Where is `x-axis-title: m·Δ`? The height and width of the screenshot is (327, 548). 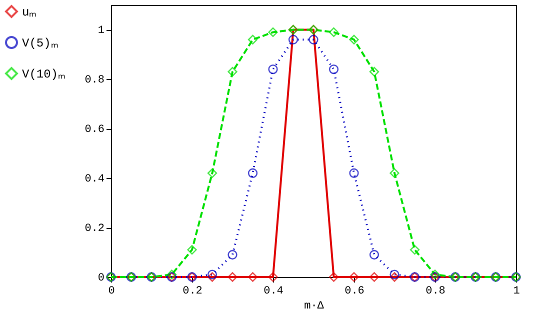 x-axis-title: m·Δ is located at coordinates (314, 306).